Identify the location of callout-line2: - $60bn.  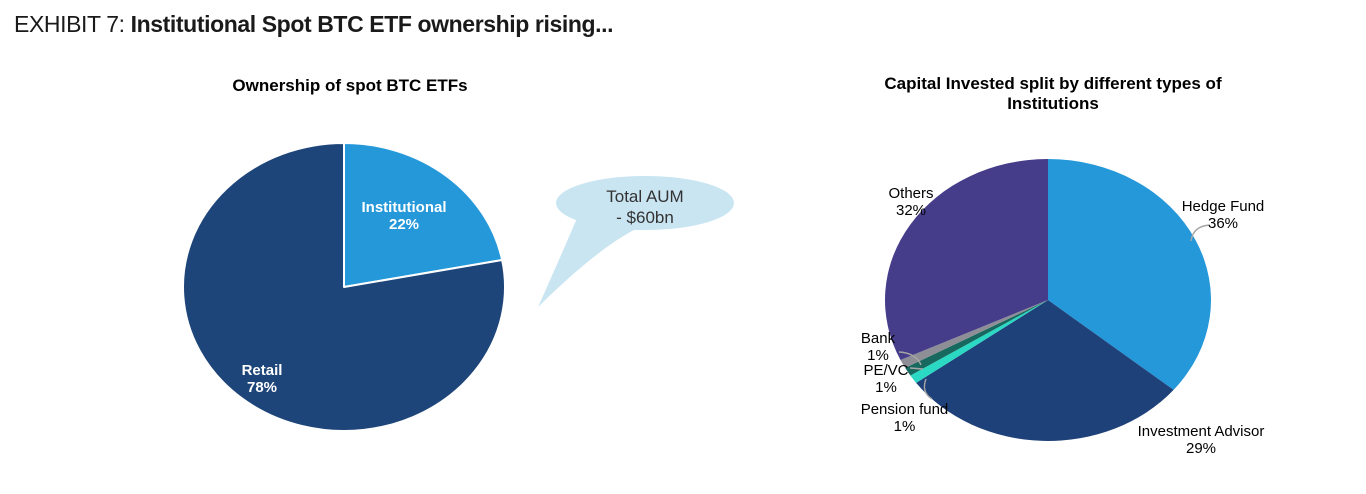
(645, 217).